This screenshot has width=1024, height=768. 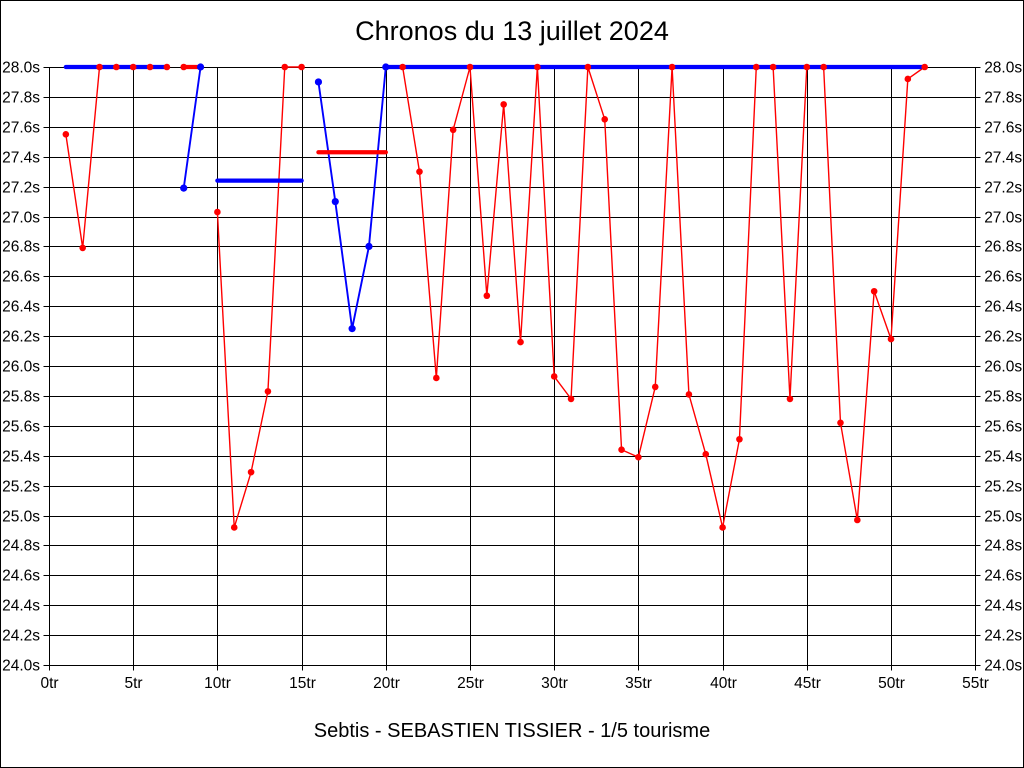 I want to click on y-axis-label-left: 24.4s, so click(x=21, y=606).